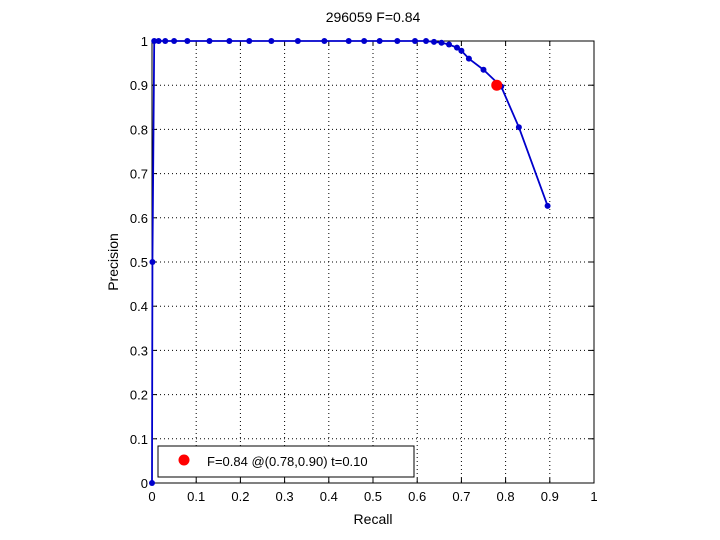 The width and height of the screenshot is (720, 540). I want to click on legend: F=0.84 @(0.78,0.90) t=0.10, so click(286, 461).